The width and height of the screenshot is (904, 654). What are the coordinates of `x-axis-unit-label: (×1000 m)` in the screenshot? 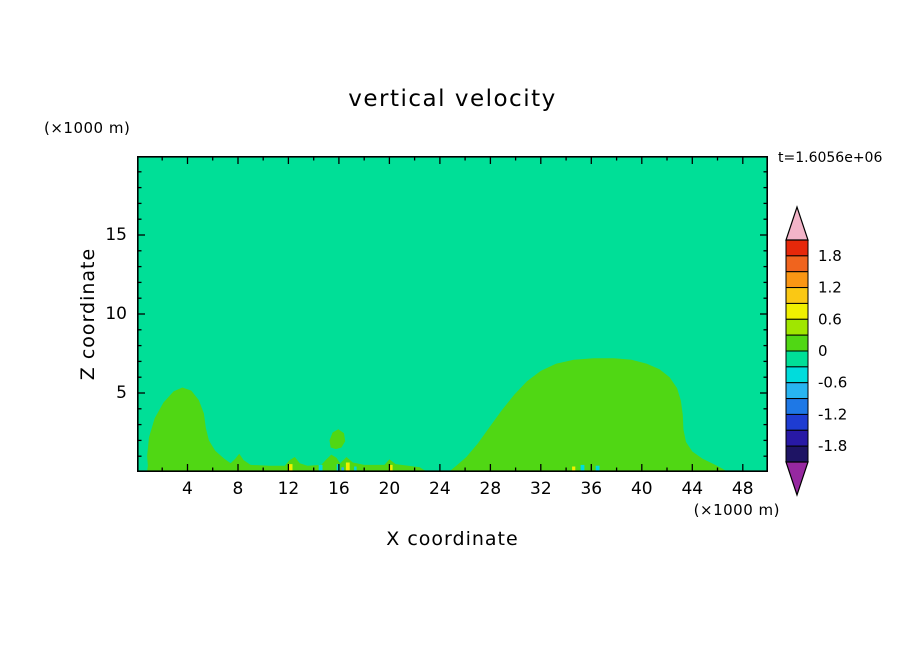 It's located at (736, 510).